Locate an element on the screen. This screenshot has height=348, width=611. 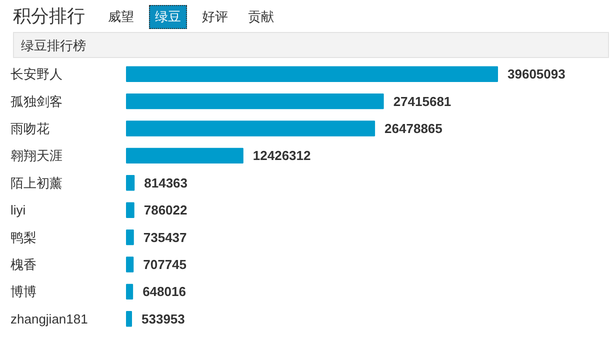
y-tick-label: 陌上初薰 is located at coordinates (36, 182).